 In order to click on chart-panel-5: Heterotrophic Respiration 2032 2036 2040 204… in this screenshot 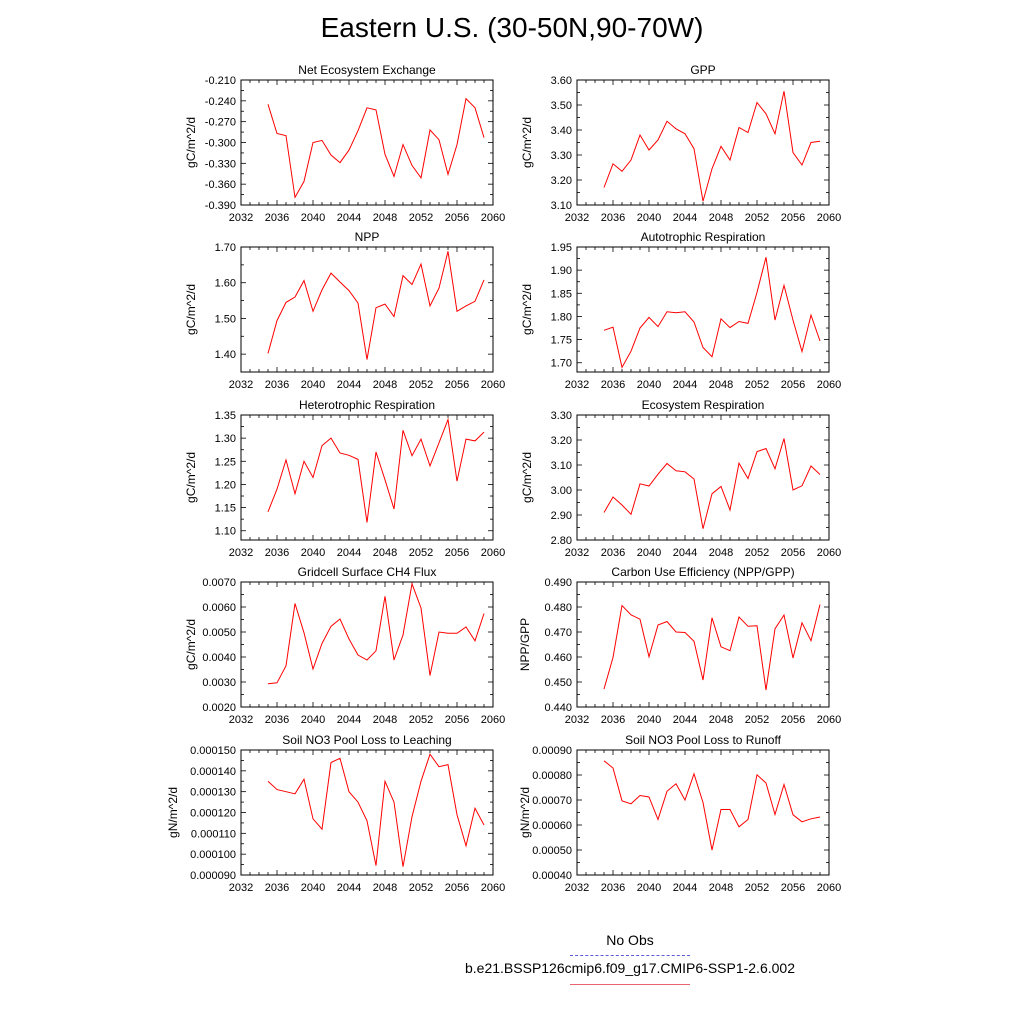, I will do `click(344, 478)`.